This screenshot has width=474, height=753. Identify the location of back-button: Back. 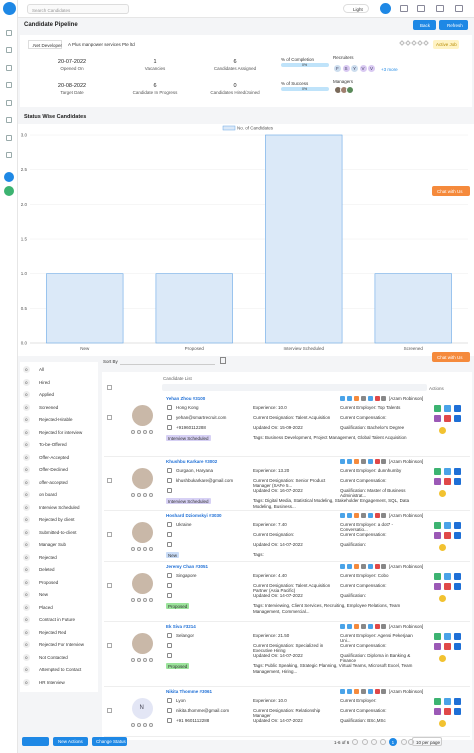
(424, 25).